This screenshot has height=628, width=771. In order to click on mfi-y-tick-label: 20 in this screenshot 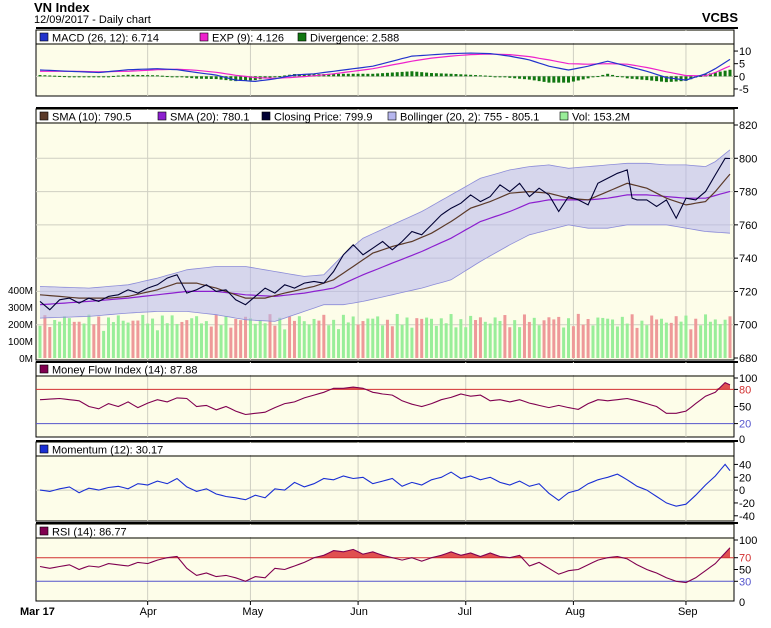, I will do `click(745, 425)`.